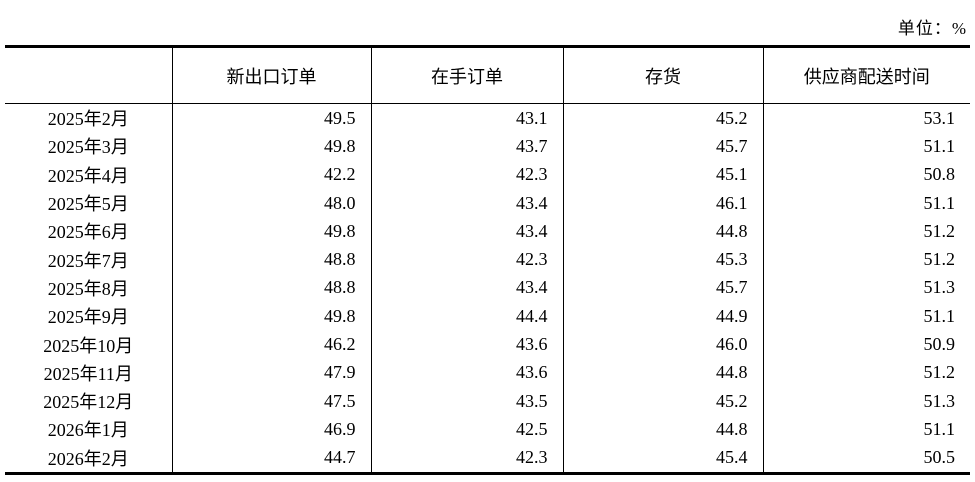  I want to click on value-cell: 50.9, so click(866, 344).